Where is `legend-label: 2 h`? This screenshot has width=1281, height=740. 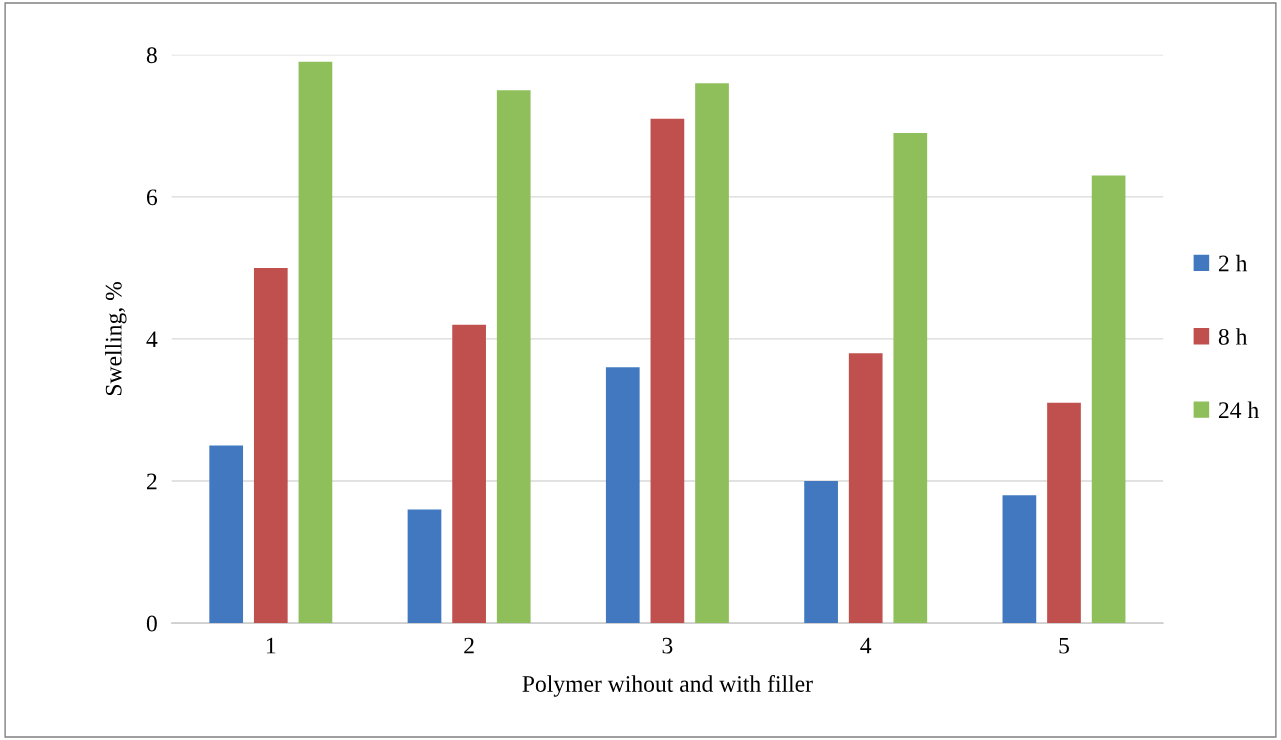 legend-label: 2 h is located at coordinates (1233, 263).